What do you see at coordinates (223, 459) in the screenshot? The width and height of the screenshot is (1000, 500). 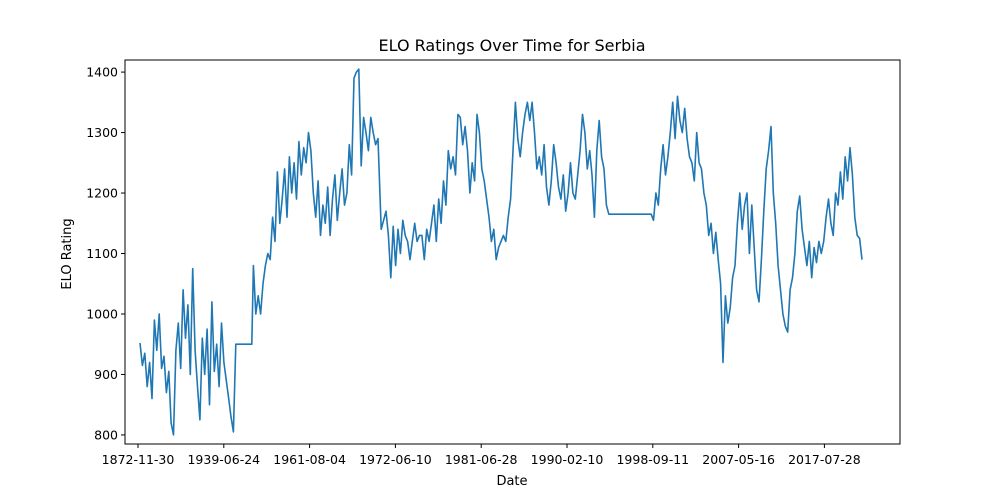 I see `x-tick-label: 1939-06-24` at bounding box center [223, 459].